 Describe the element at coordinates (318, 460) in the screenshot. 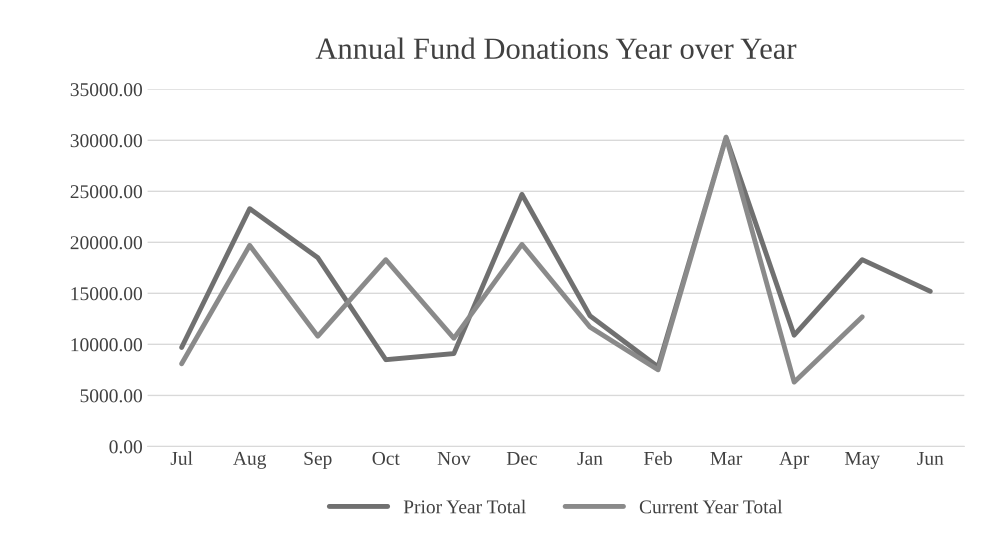

I see `x-tick-label: Sep` at that location.